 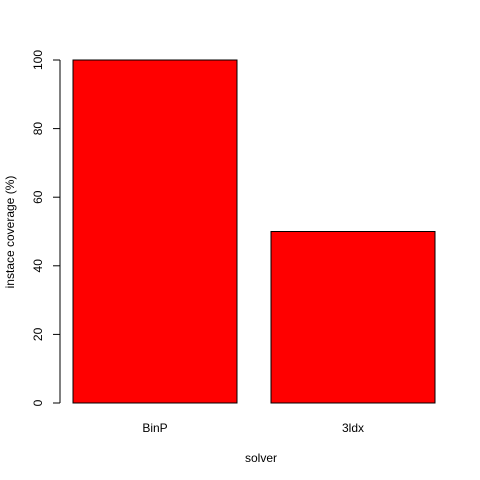 I want to click on y-tick-label: 100, so click(x=38, y=60).